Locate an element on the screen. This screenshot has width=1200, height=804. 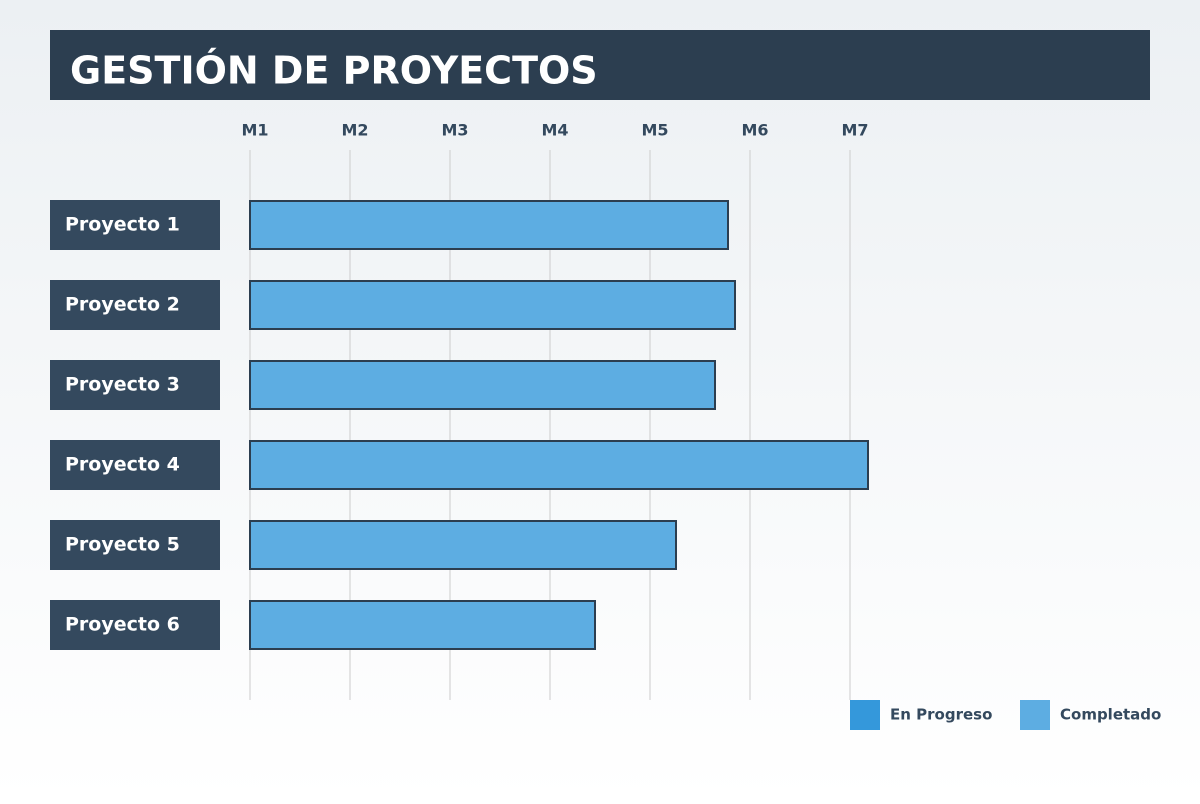
x-tick-label: M7 is located at coordinates (854, 130).